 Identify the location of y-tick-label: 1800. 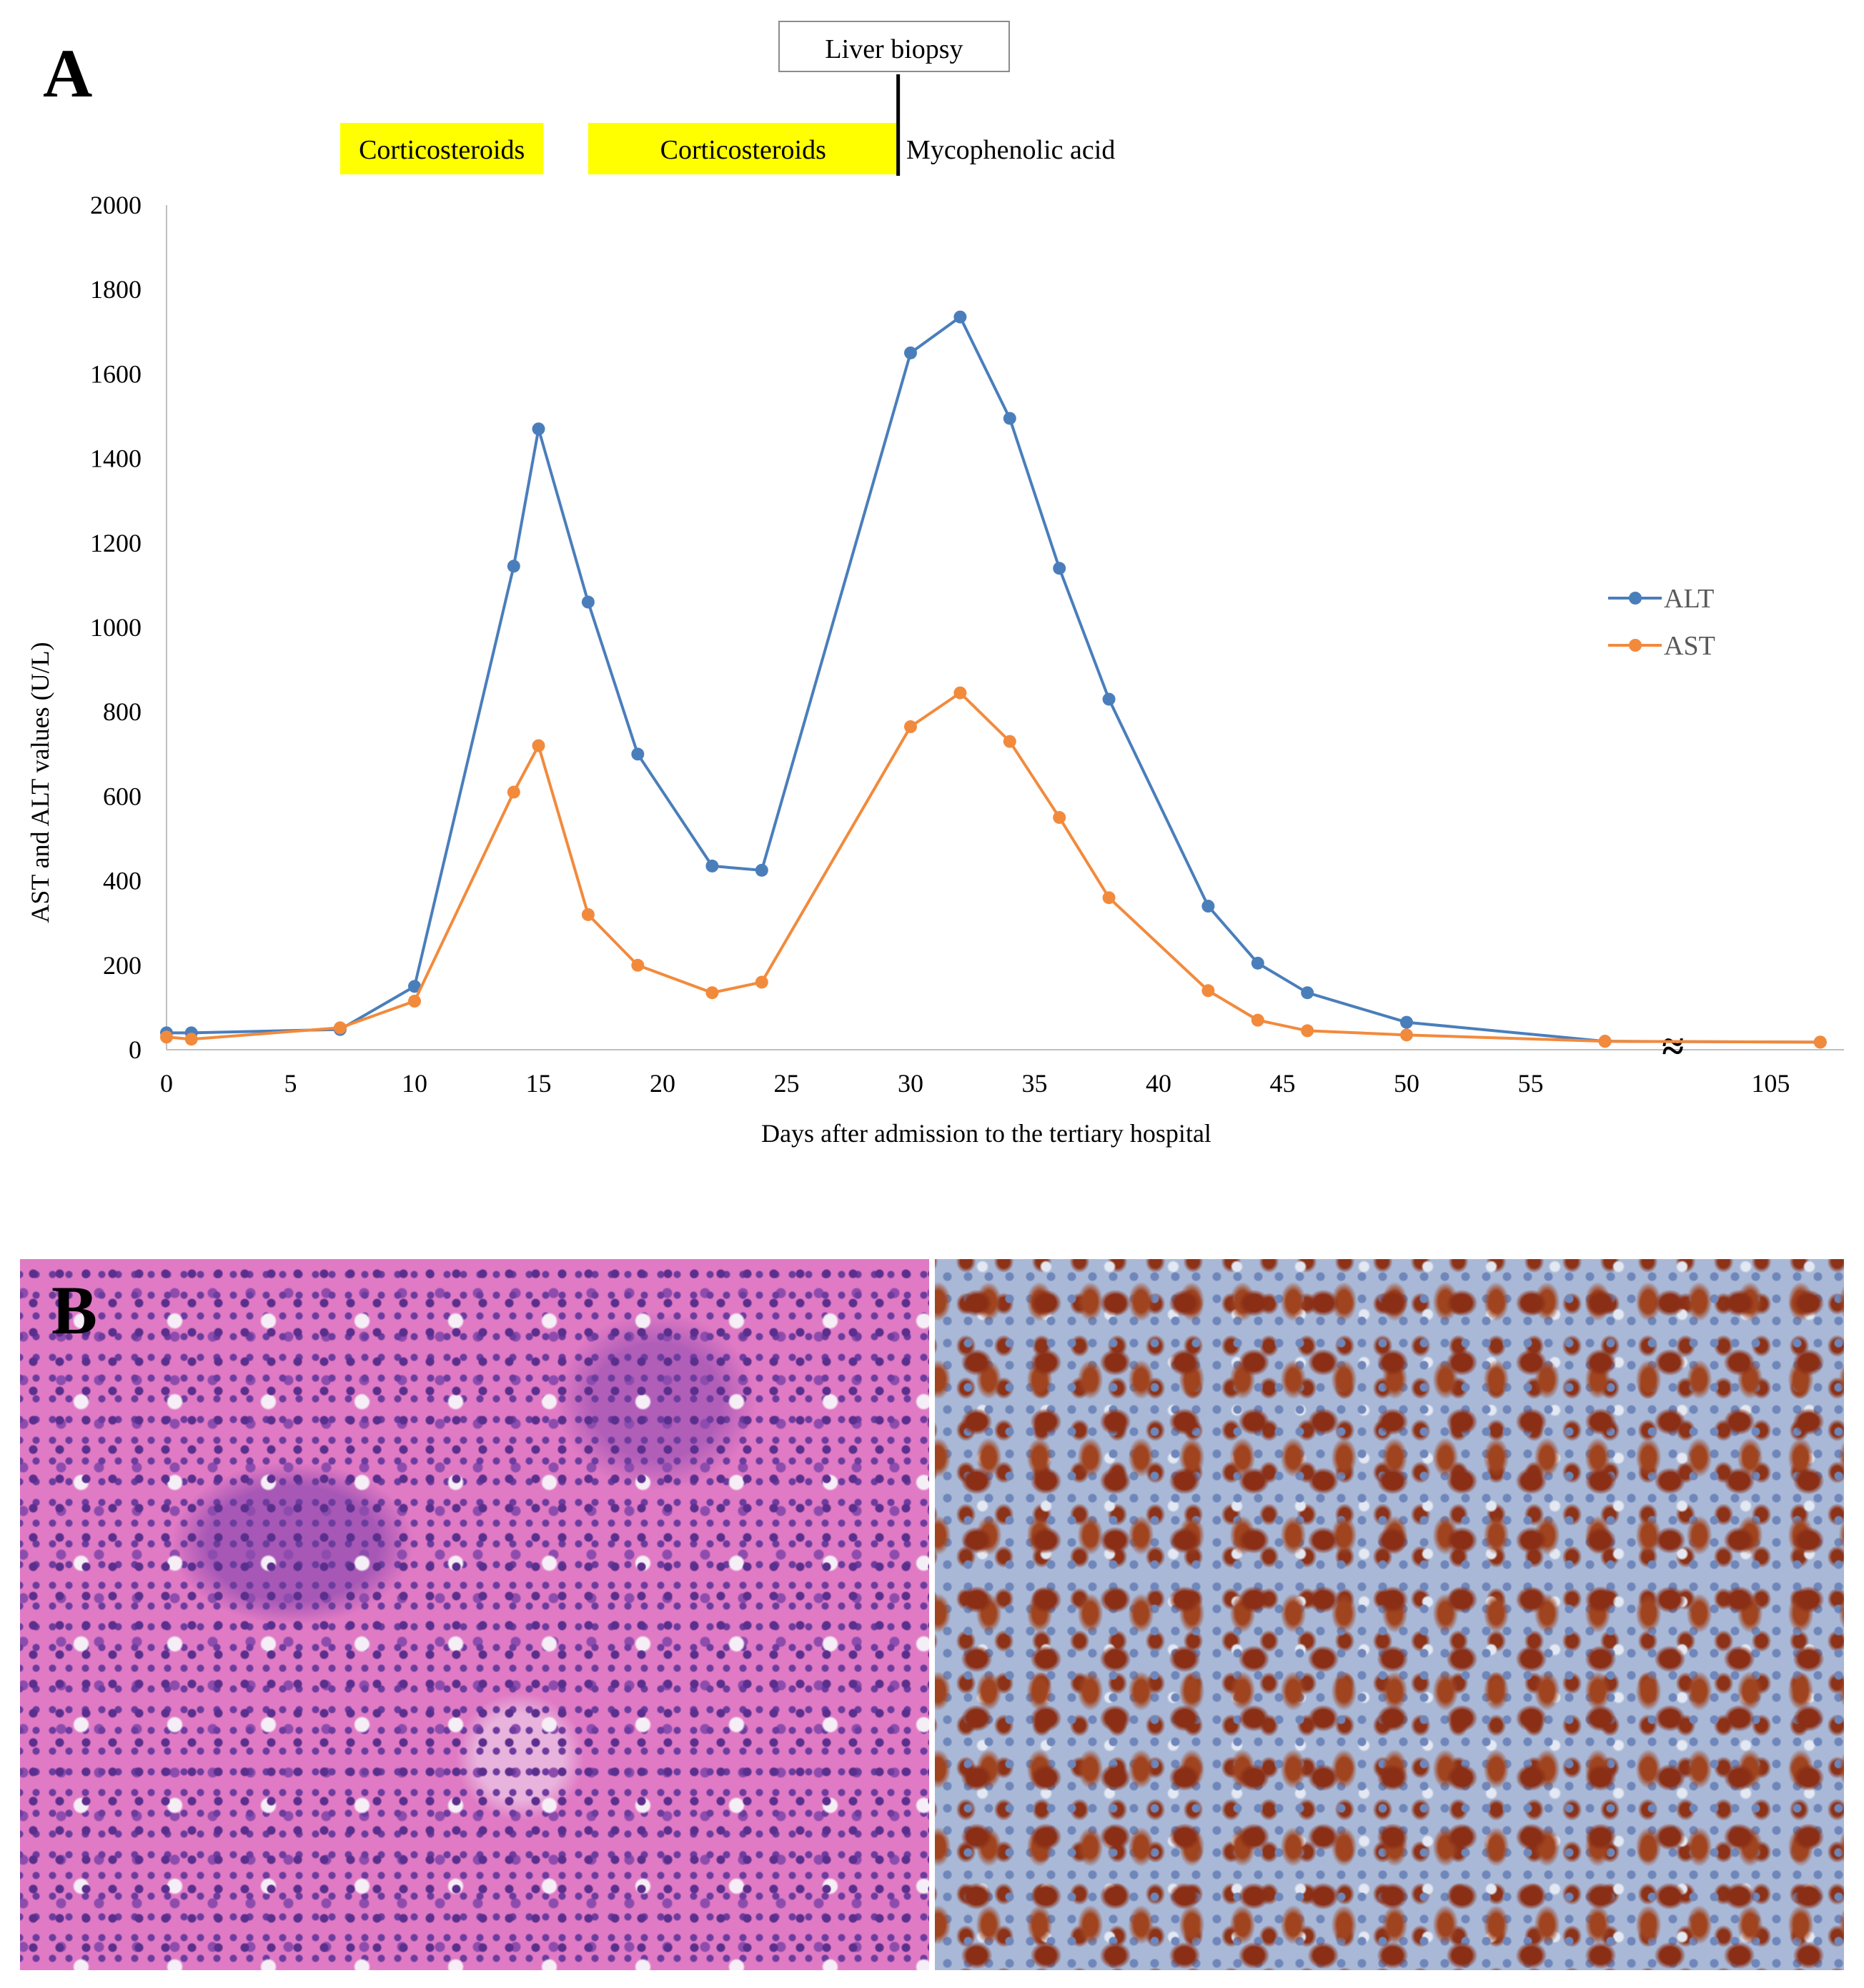
(116, 289).